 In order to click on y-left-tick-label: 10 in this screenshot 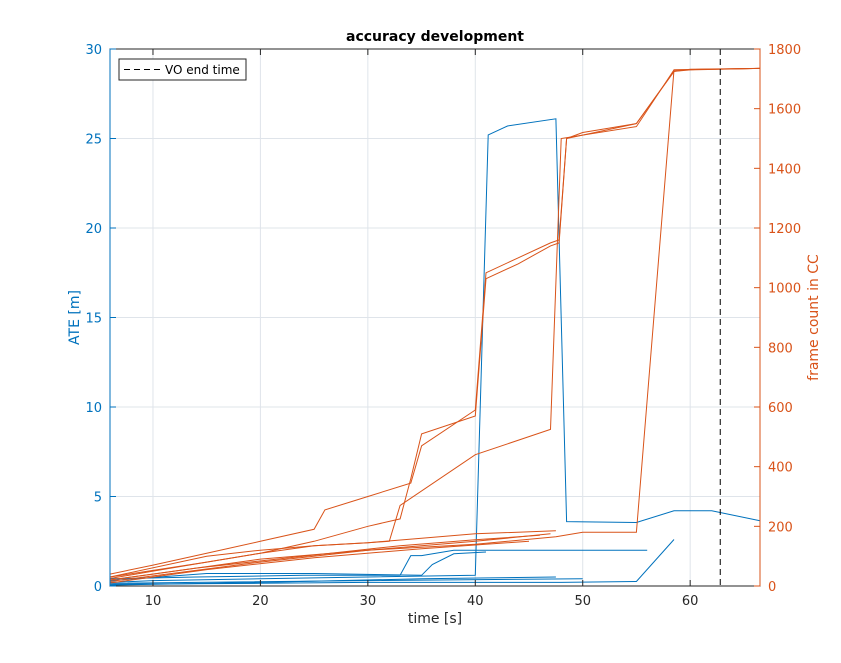, I will do `click(93, 408)`.